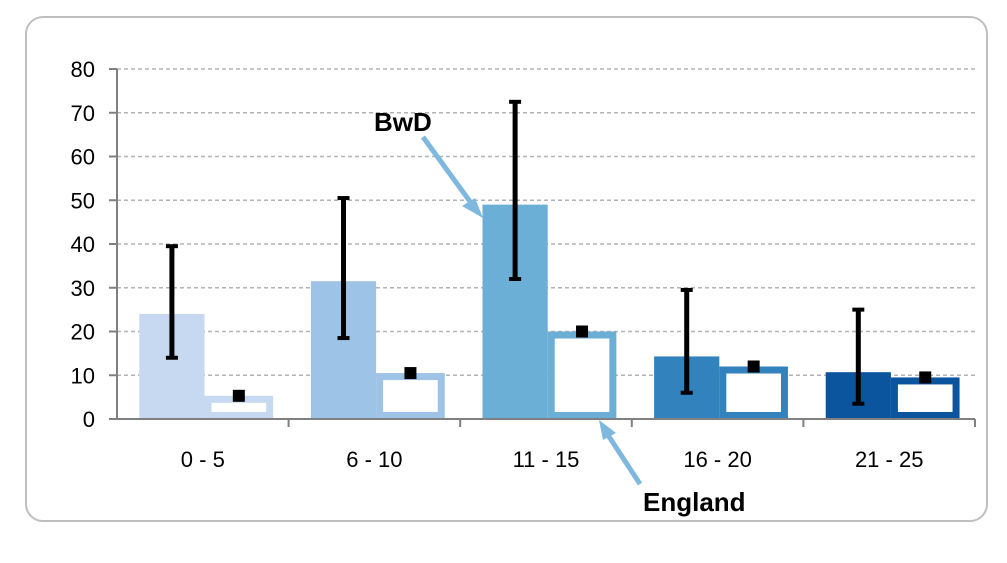 Image resolution: width=1007 pixels, height=563 pixels. What do you see at coordinates (83, 69) in the screenshot?
I see `y-tick-label: 80` at bounding box center [83, 69].